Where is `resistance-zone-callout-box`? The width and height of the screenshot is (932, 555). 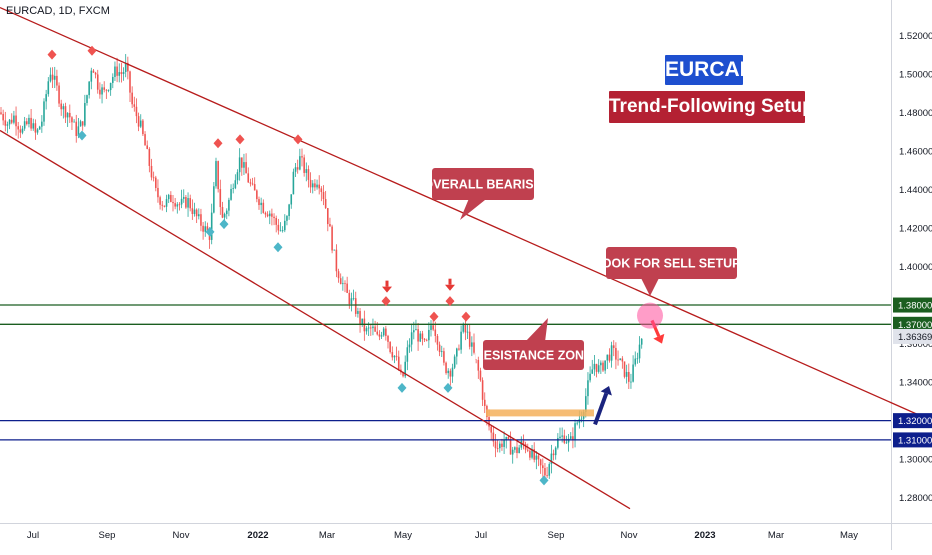 resistance-zone-callout-box is located at coordinates (533, 355).